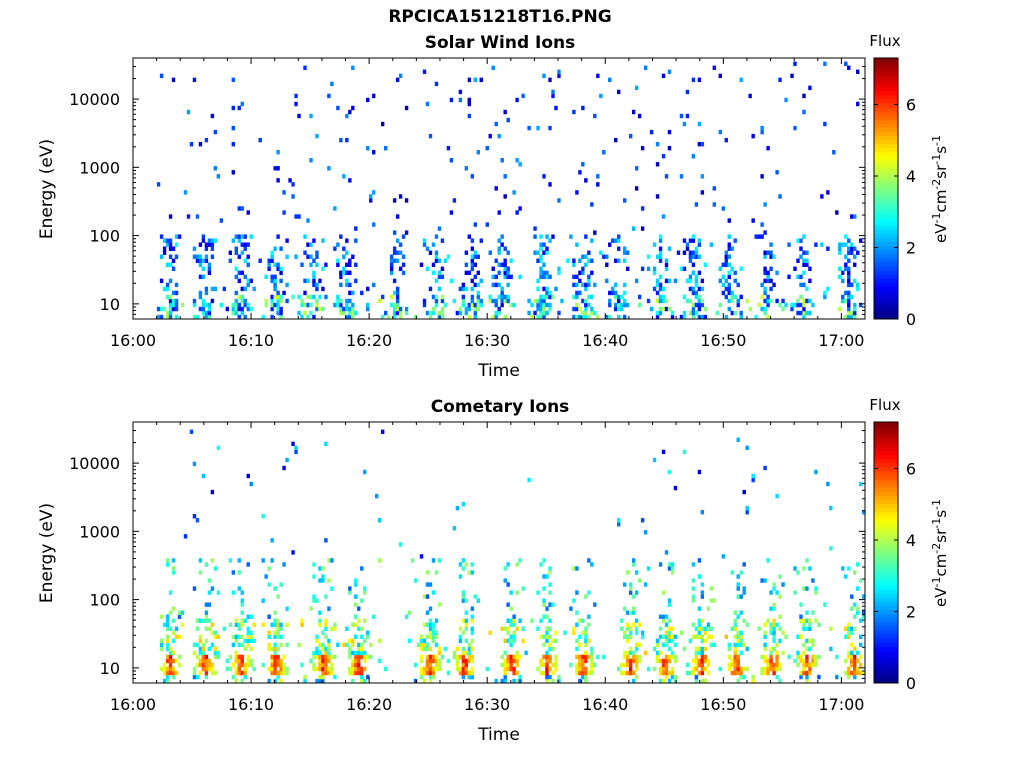 This screenshot has width=1024, height=768. Describe the element at coordinates (605, 340) in the screenshot. I see `x-tick-label: 16:40` at that location.